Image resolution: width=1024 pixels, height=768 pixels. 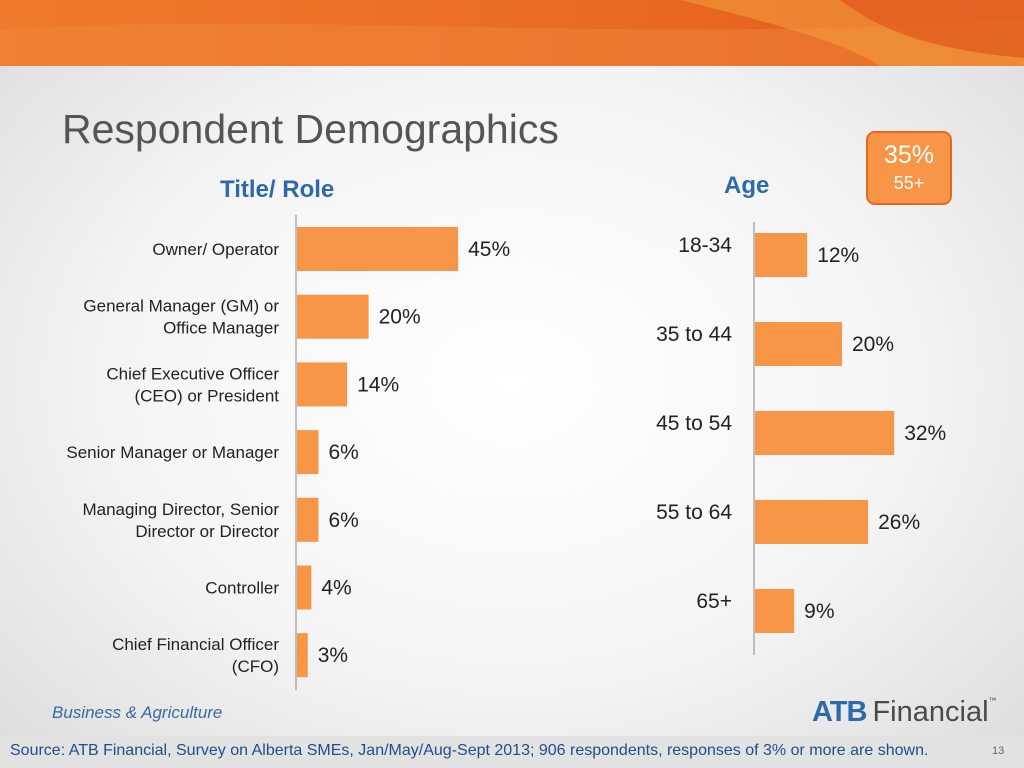 What do you see at coordinates (998, 751) in the screenshot?
I see `page-number: 13` at bounding box center [998, 751].